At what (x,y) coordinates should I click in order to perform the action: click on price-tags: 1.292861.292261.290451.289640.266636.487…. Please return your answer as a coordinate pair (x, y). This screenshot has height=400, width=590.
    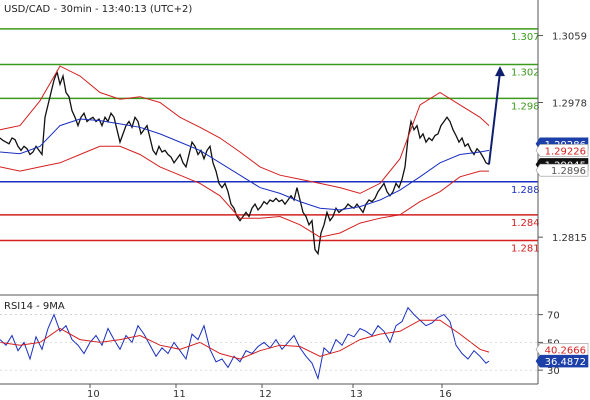
    Looking at the image, I should click on (562, 252).